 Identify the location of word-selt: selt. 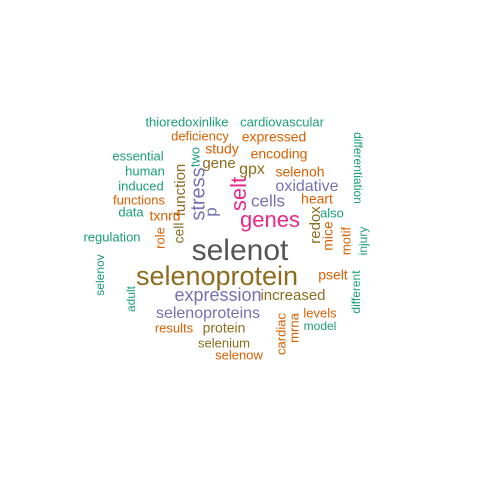
(238, 194).